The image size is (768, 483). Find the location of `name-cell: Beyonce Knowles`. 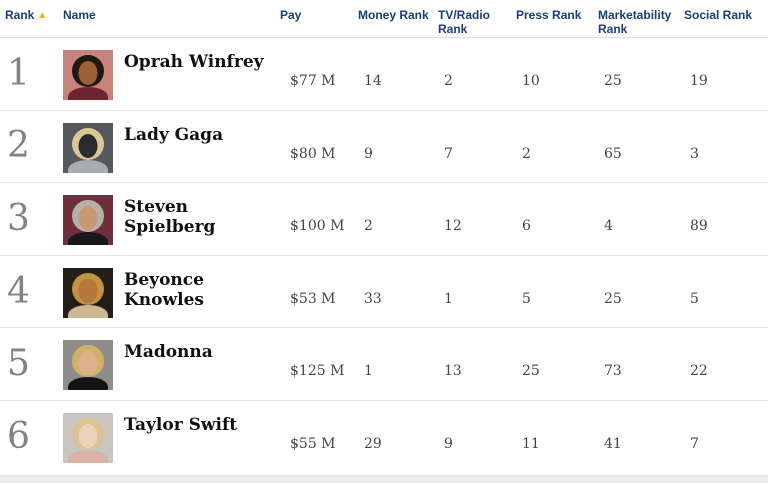

name-cell: Beyonce Knowles is located at coordinates (171, 292).